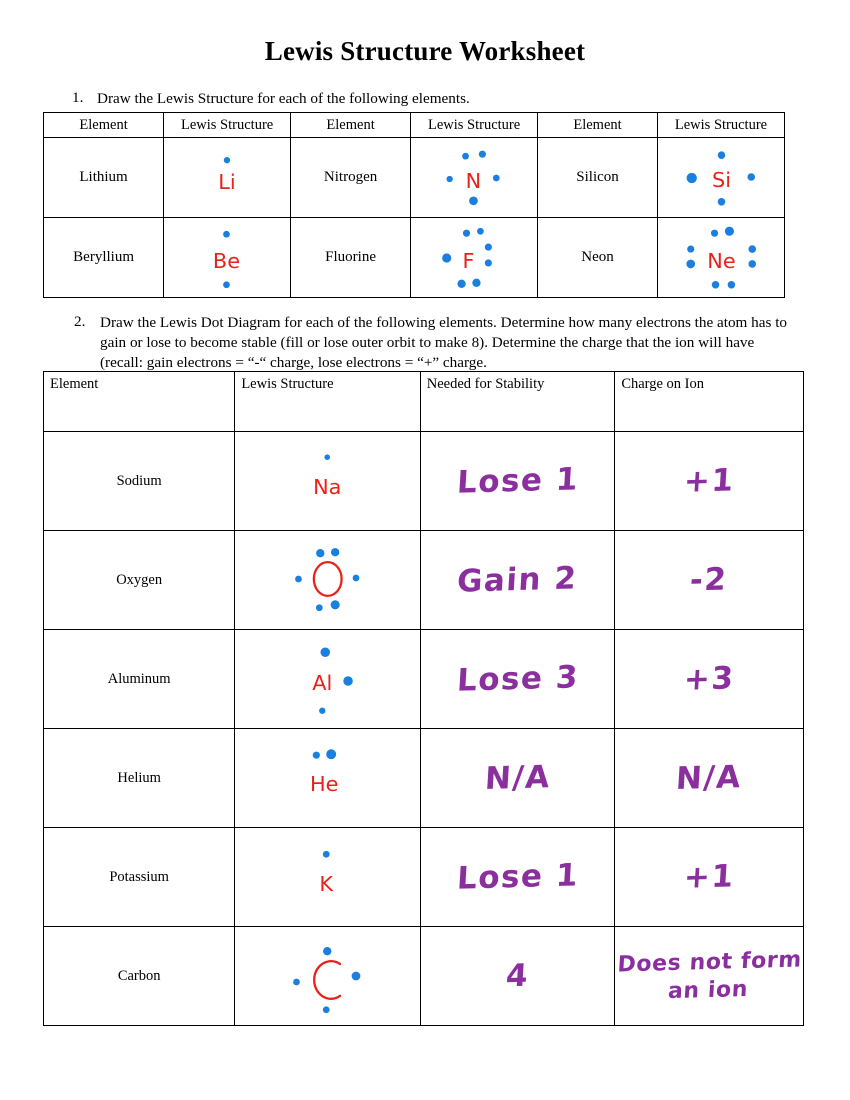 Image resolution: width=850 pixels, height=1100 pixels. Describe the element at coordinates (351, 177) in the screenshot. I see `element-name-nitrogen: Nitrogen` at that location.